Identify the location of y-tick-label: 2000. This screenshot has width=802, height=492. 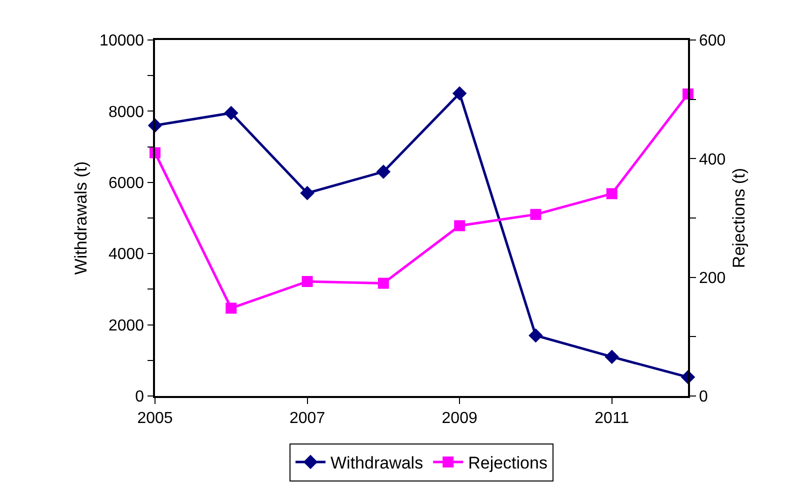
(126, 325).